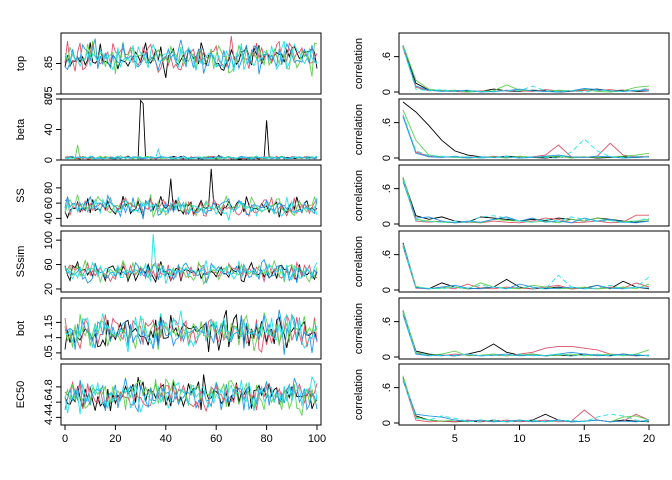  What do you see at coordinates (49, 322) in the screenshot?
I see `y-tick-label: .15` at bounding box center [49, 322].